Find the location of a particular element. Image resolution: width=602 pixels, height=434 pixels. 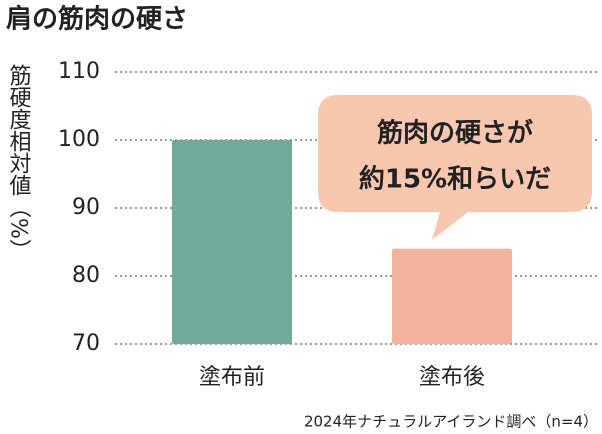

callout-text: 約15%和らいだ is located at coordinates (455, 179).